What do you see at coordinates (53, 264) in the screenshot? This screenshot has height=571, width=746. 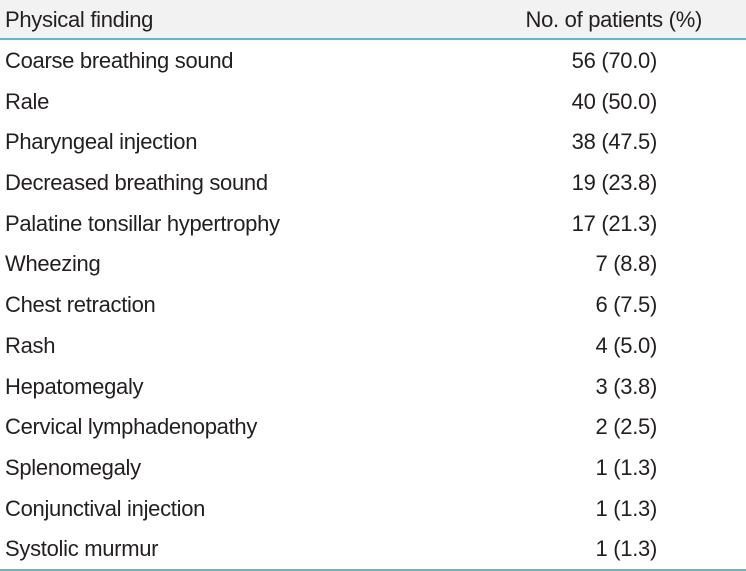 I see `finding-cell: Wheezing` at bounding box center [53, 264].